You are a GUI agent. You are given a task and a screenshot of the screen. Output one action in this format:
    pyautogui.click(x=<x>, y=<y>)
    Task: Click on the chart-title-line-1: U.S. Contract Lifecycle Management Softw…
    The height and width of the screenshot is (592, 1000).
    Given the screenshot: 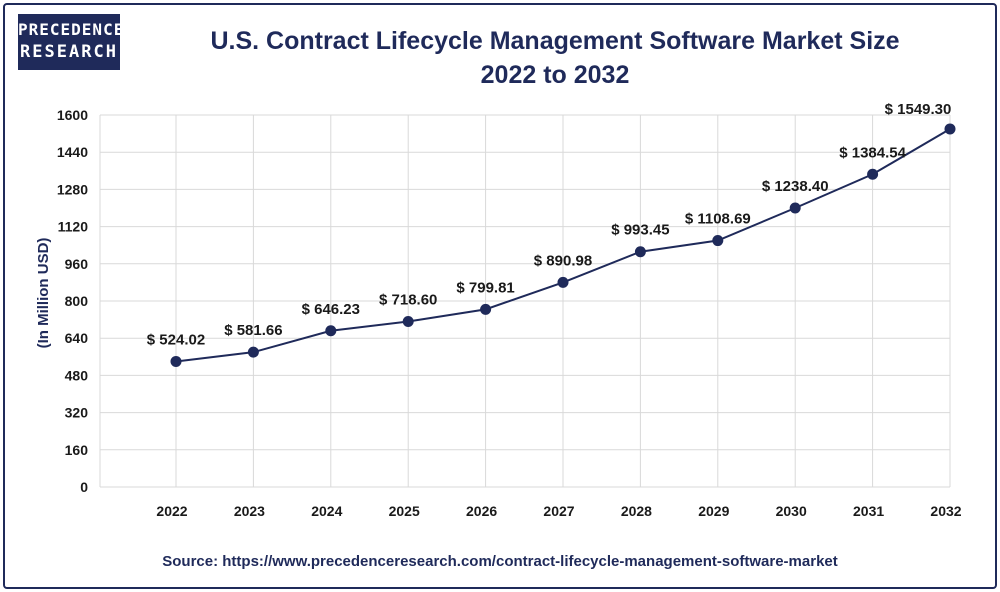 What is the action you would take?
    pyautogui.click(x=555, y=41)
    